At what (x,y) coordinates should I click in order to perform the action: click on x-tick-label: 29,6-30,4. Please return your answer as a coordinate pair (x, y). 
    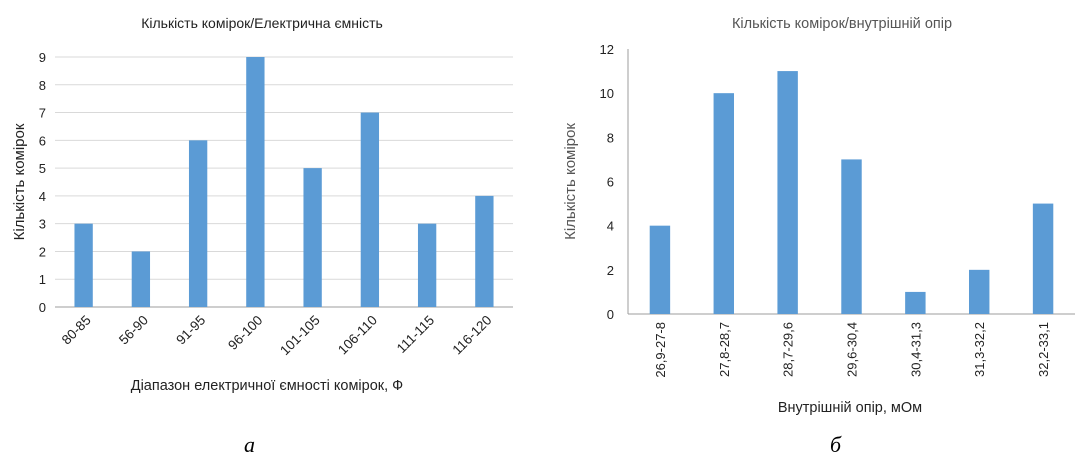
    Looking at the image, I should click on (852, 349).